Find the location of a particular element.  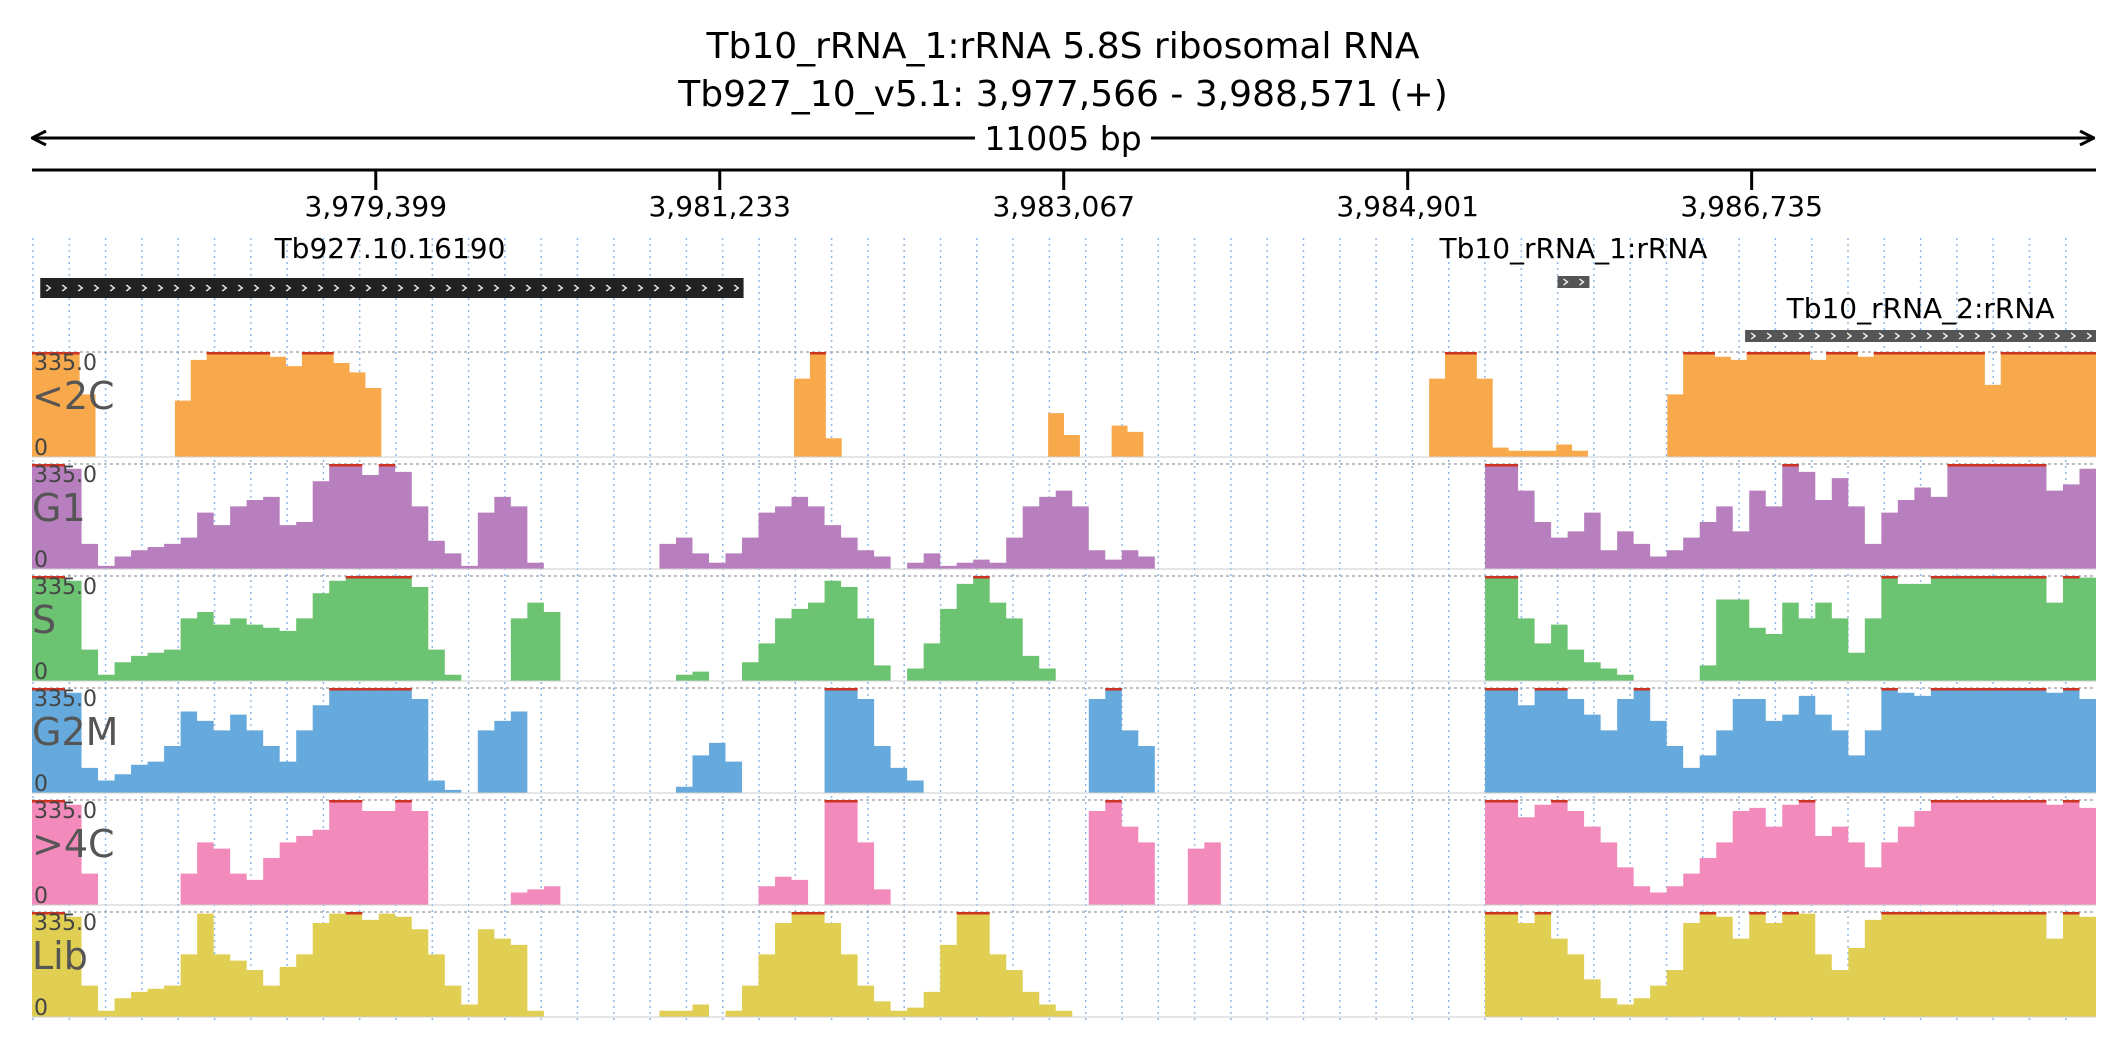

track-<2C: 335.0 0 <2C is located at coordinates (1064, 406).